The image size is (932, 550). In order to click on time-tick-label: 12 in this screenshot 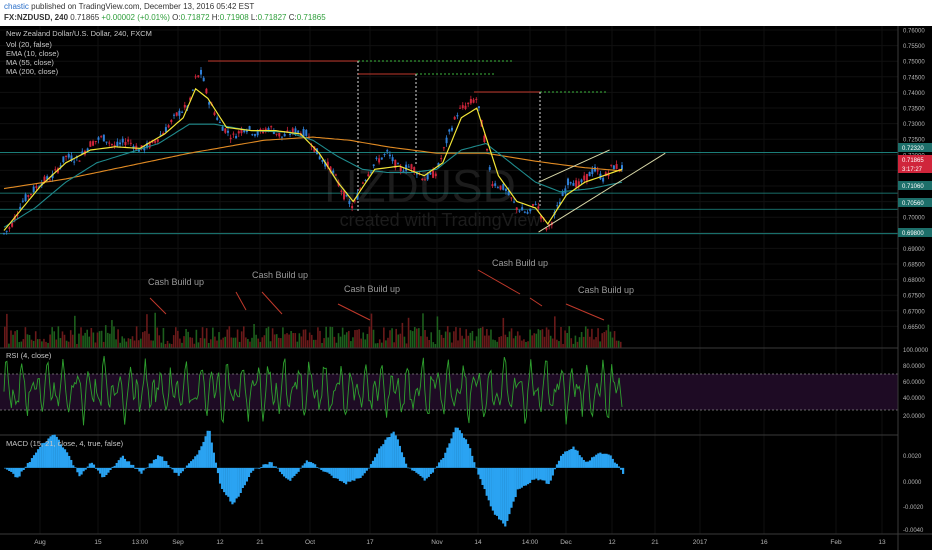, I will do `click(220, 542)`.